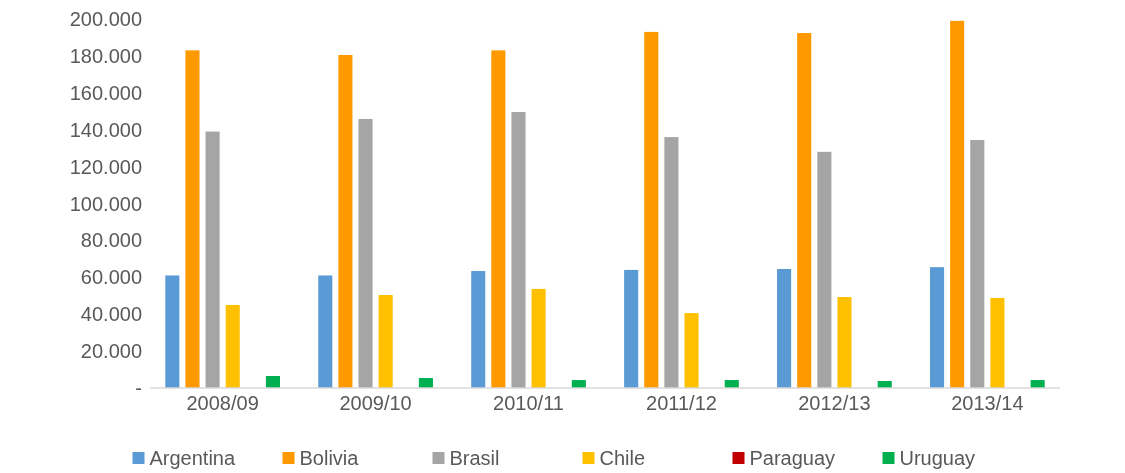  Describe the element at coordinates (937, 458) in the screenshot. I see `legend-label: Uruguay` at that location.